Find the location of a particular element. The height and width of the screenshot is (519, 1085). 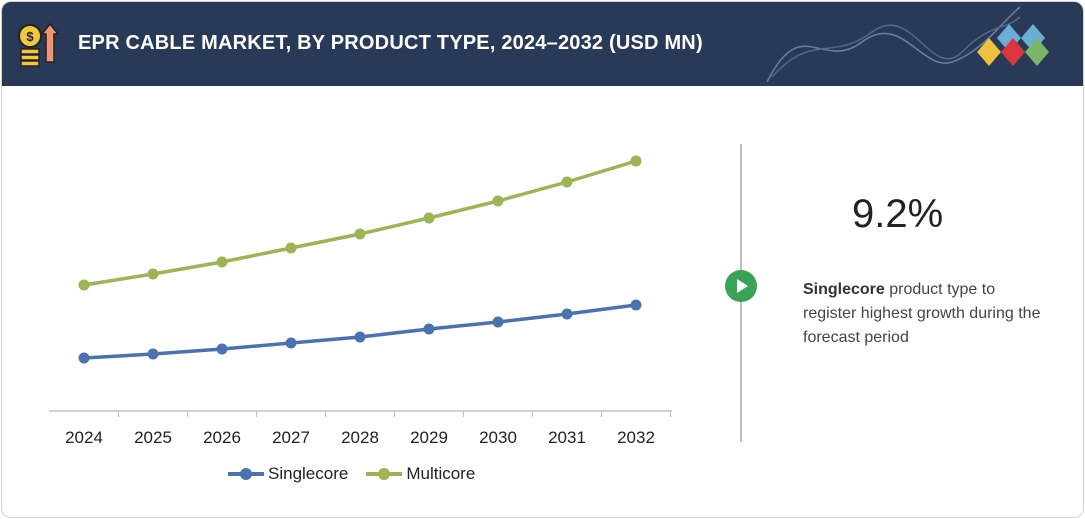

x-tick-label: 2025 is located at coordinates (153, 437).